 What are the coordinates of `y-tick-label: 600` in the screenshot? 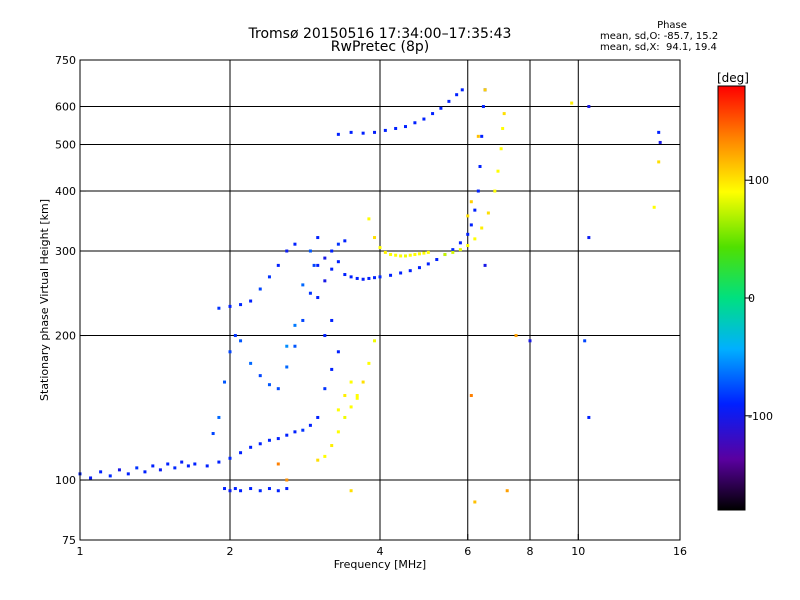 It's located at (65, 107).